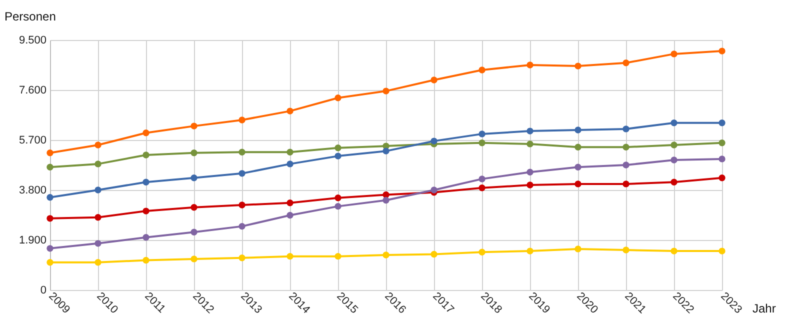  I want to click on y-tick-label: 9.500, so click(32, 40).